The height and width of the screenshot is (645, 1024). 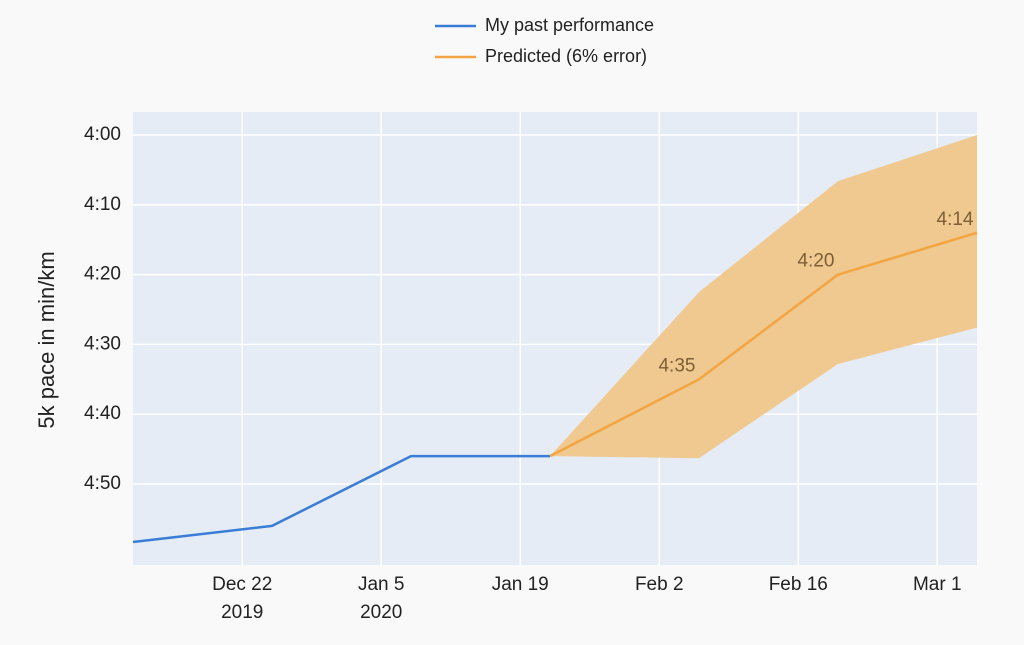 I want to click on y-tick-label: 4:50, so click(x=102, y=483).